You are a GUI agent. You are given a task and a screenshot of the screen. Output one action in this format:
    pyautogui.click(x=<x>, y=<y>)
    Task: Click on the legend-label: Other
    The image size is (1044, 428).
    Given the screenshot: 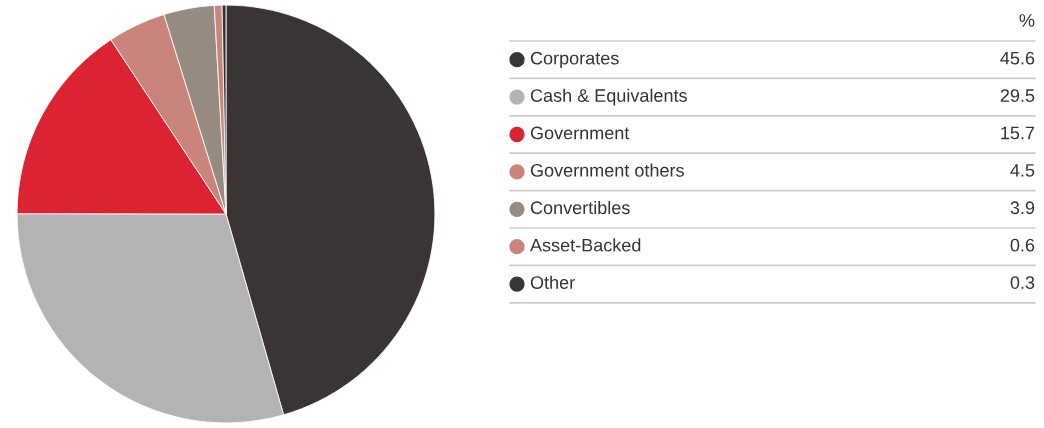 What is the action you would take?
    pyautogui.click(x=552, y=282)
    